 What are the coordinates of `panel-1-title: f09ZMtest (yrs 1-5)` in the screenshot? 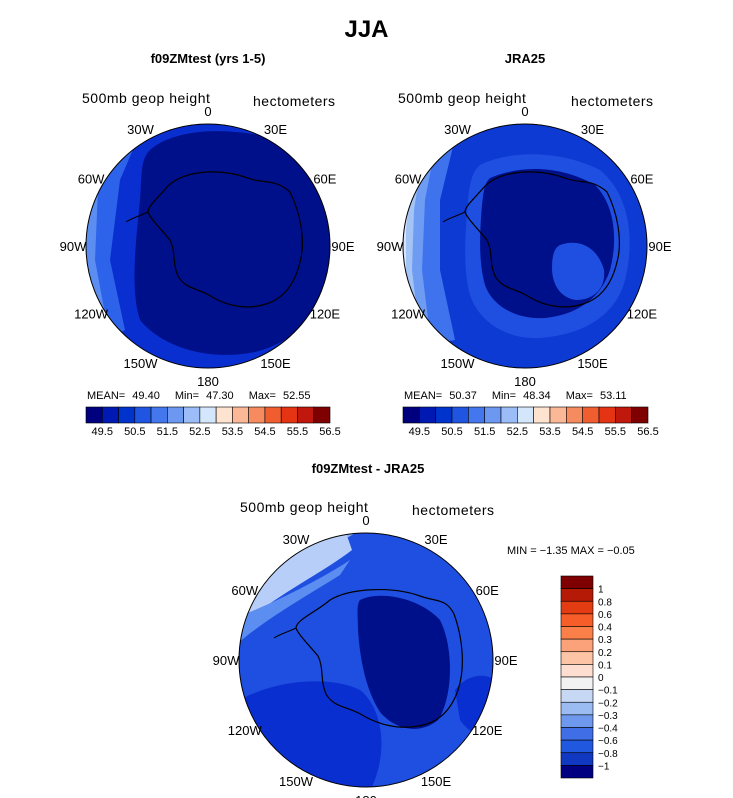 It's located at (208, 58).